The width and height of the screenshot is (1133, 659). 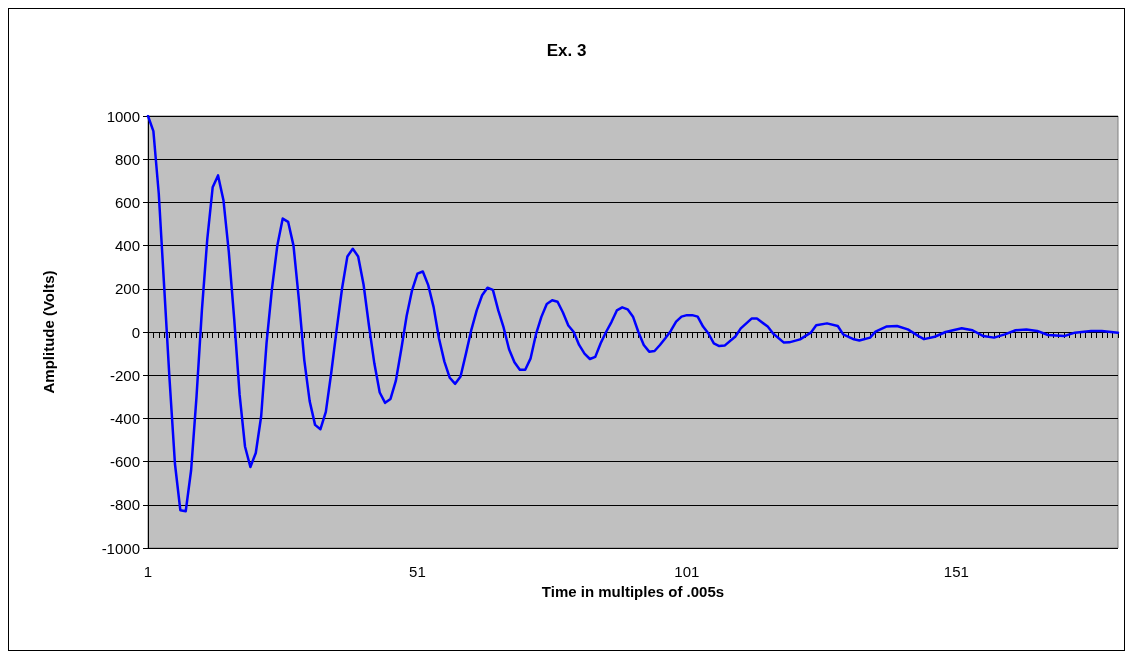 I want to click on x-tick-label: 101, so click(x=687, y=571).